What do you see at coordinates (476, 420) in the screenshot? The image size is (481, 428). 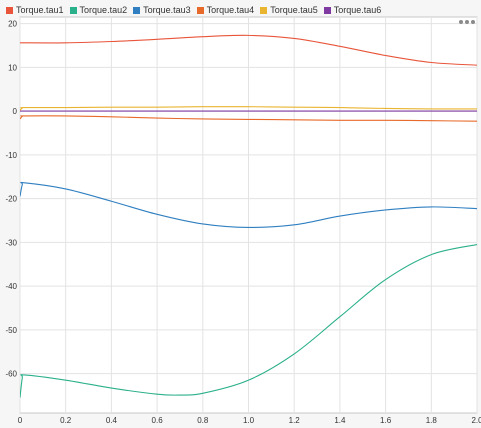 I see `x-tick-label: 2.0` at bounding box center [476, 420].